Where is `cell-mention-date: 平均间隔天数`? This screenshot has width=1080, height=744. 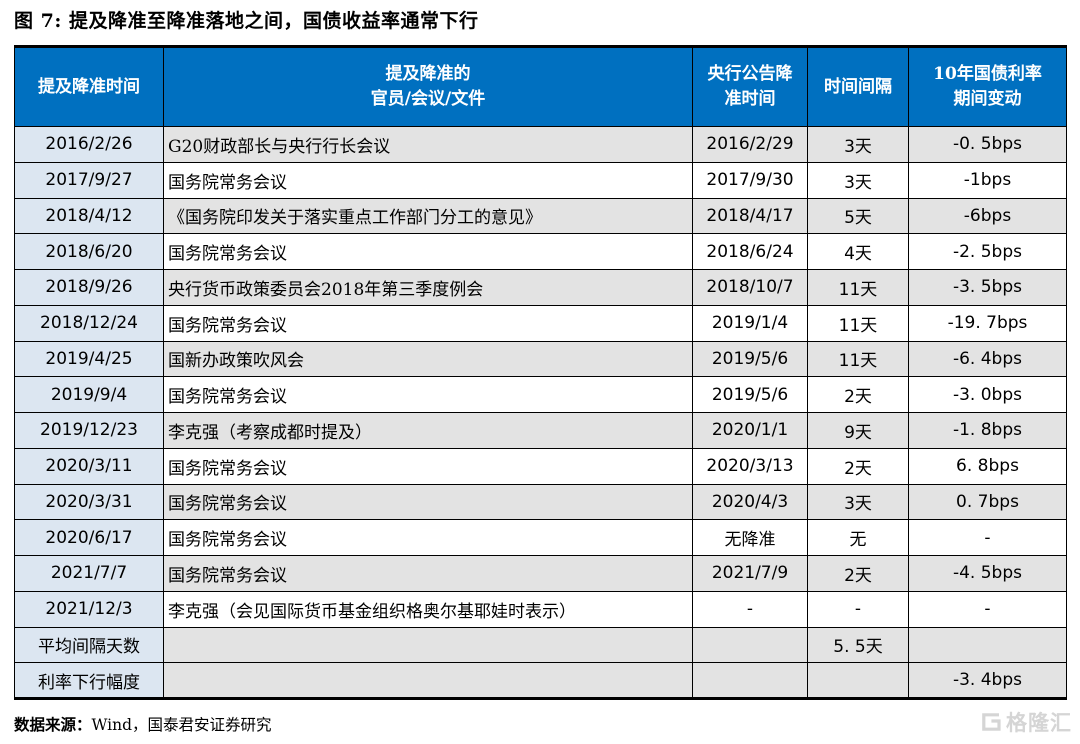
cell-mention-date: 平均间隔天数 is located at coordinates (89, 645).